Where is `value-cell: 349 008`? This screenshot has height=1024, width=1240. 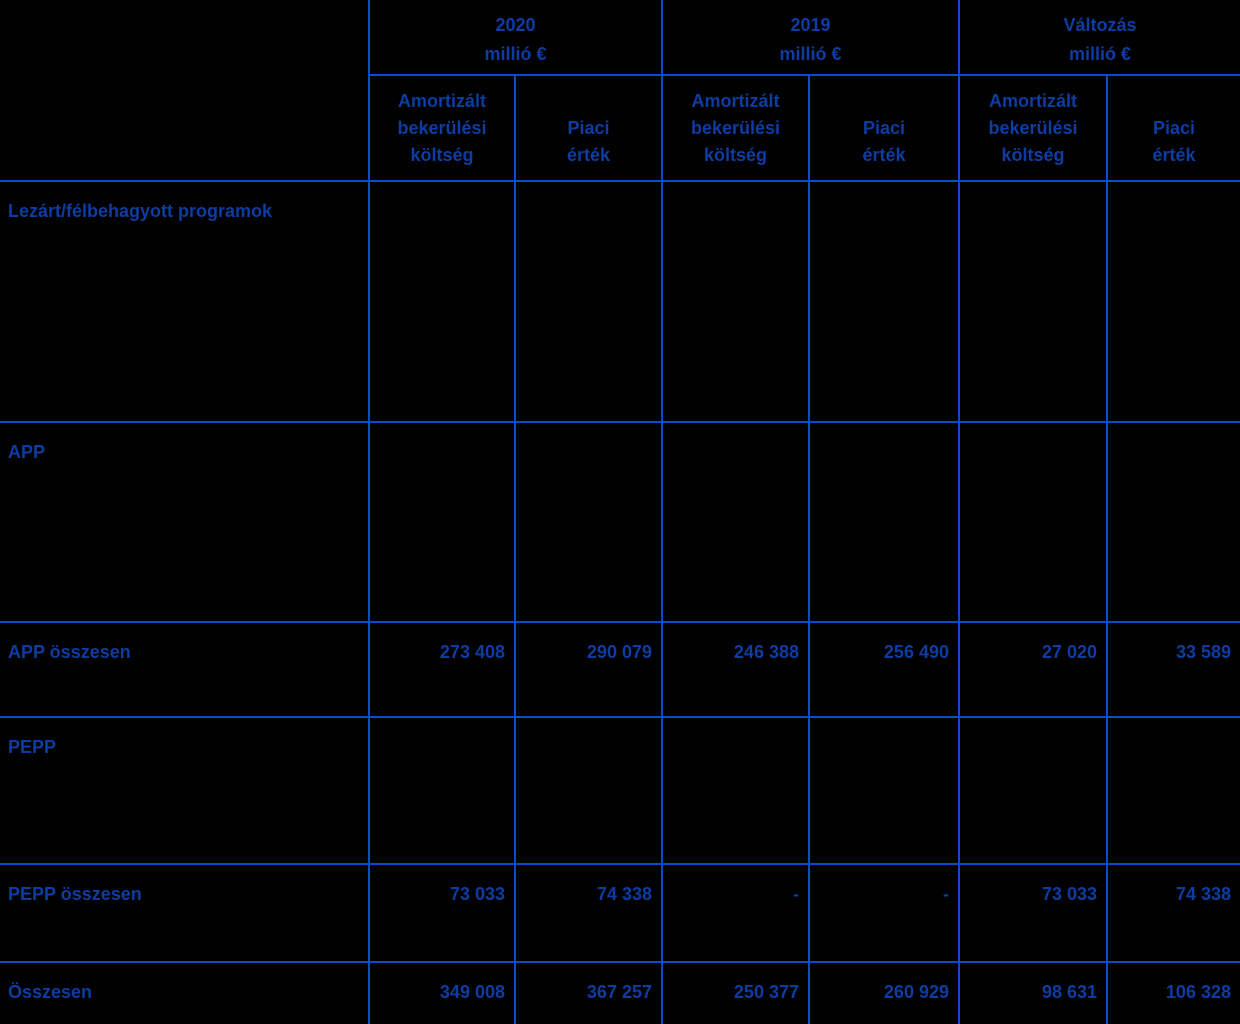
value-cell: 349 008 is located at coordinates (443, 993).